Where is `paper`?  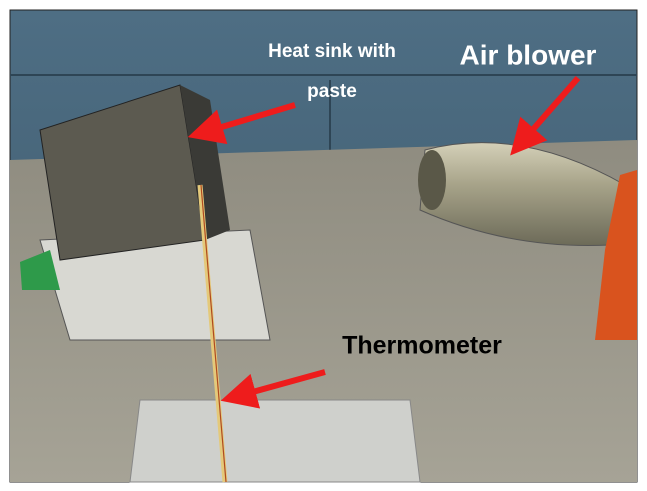 paper is located at coordinates (275, 441).